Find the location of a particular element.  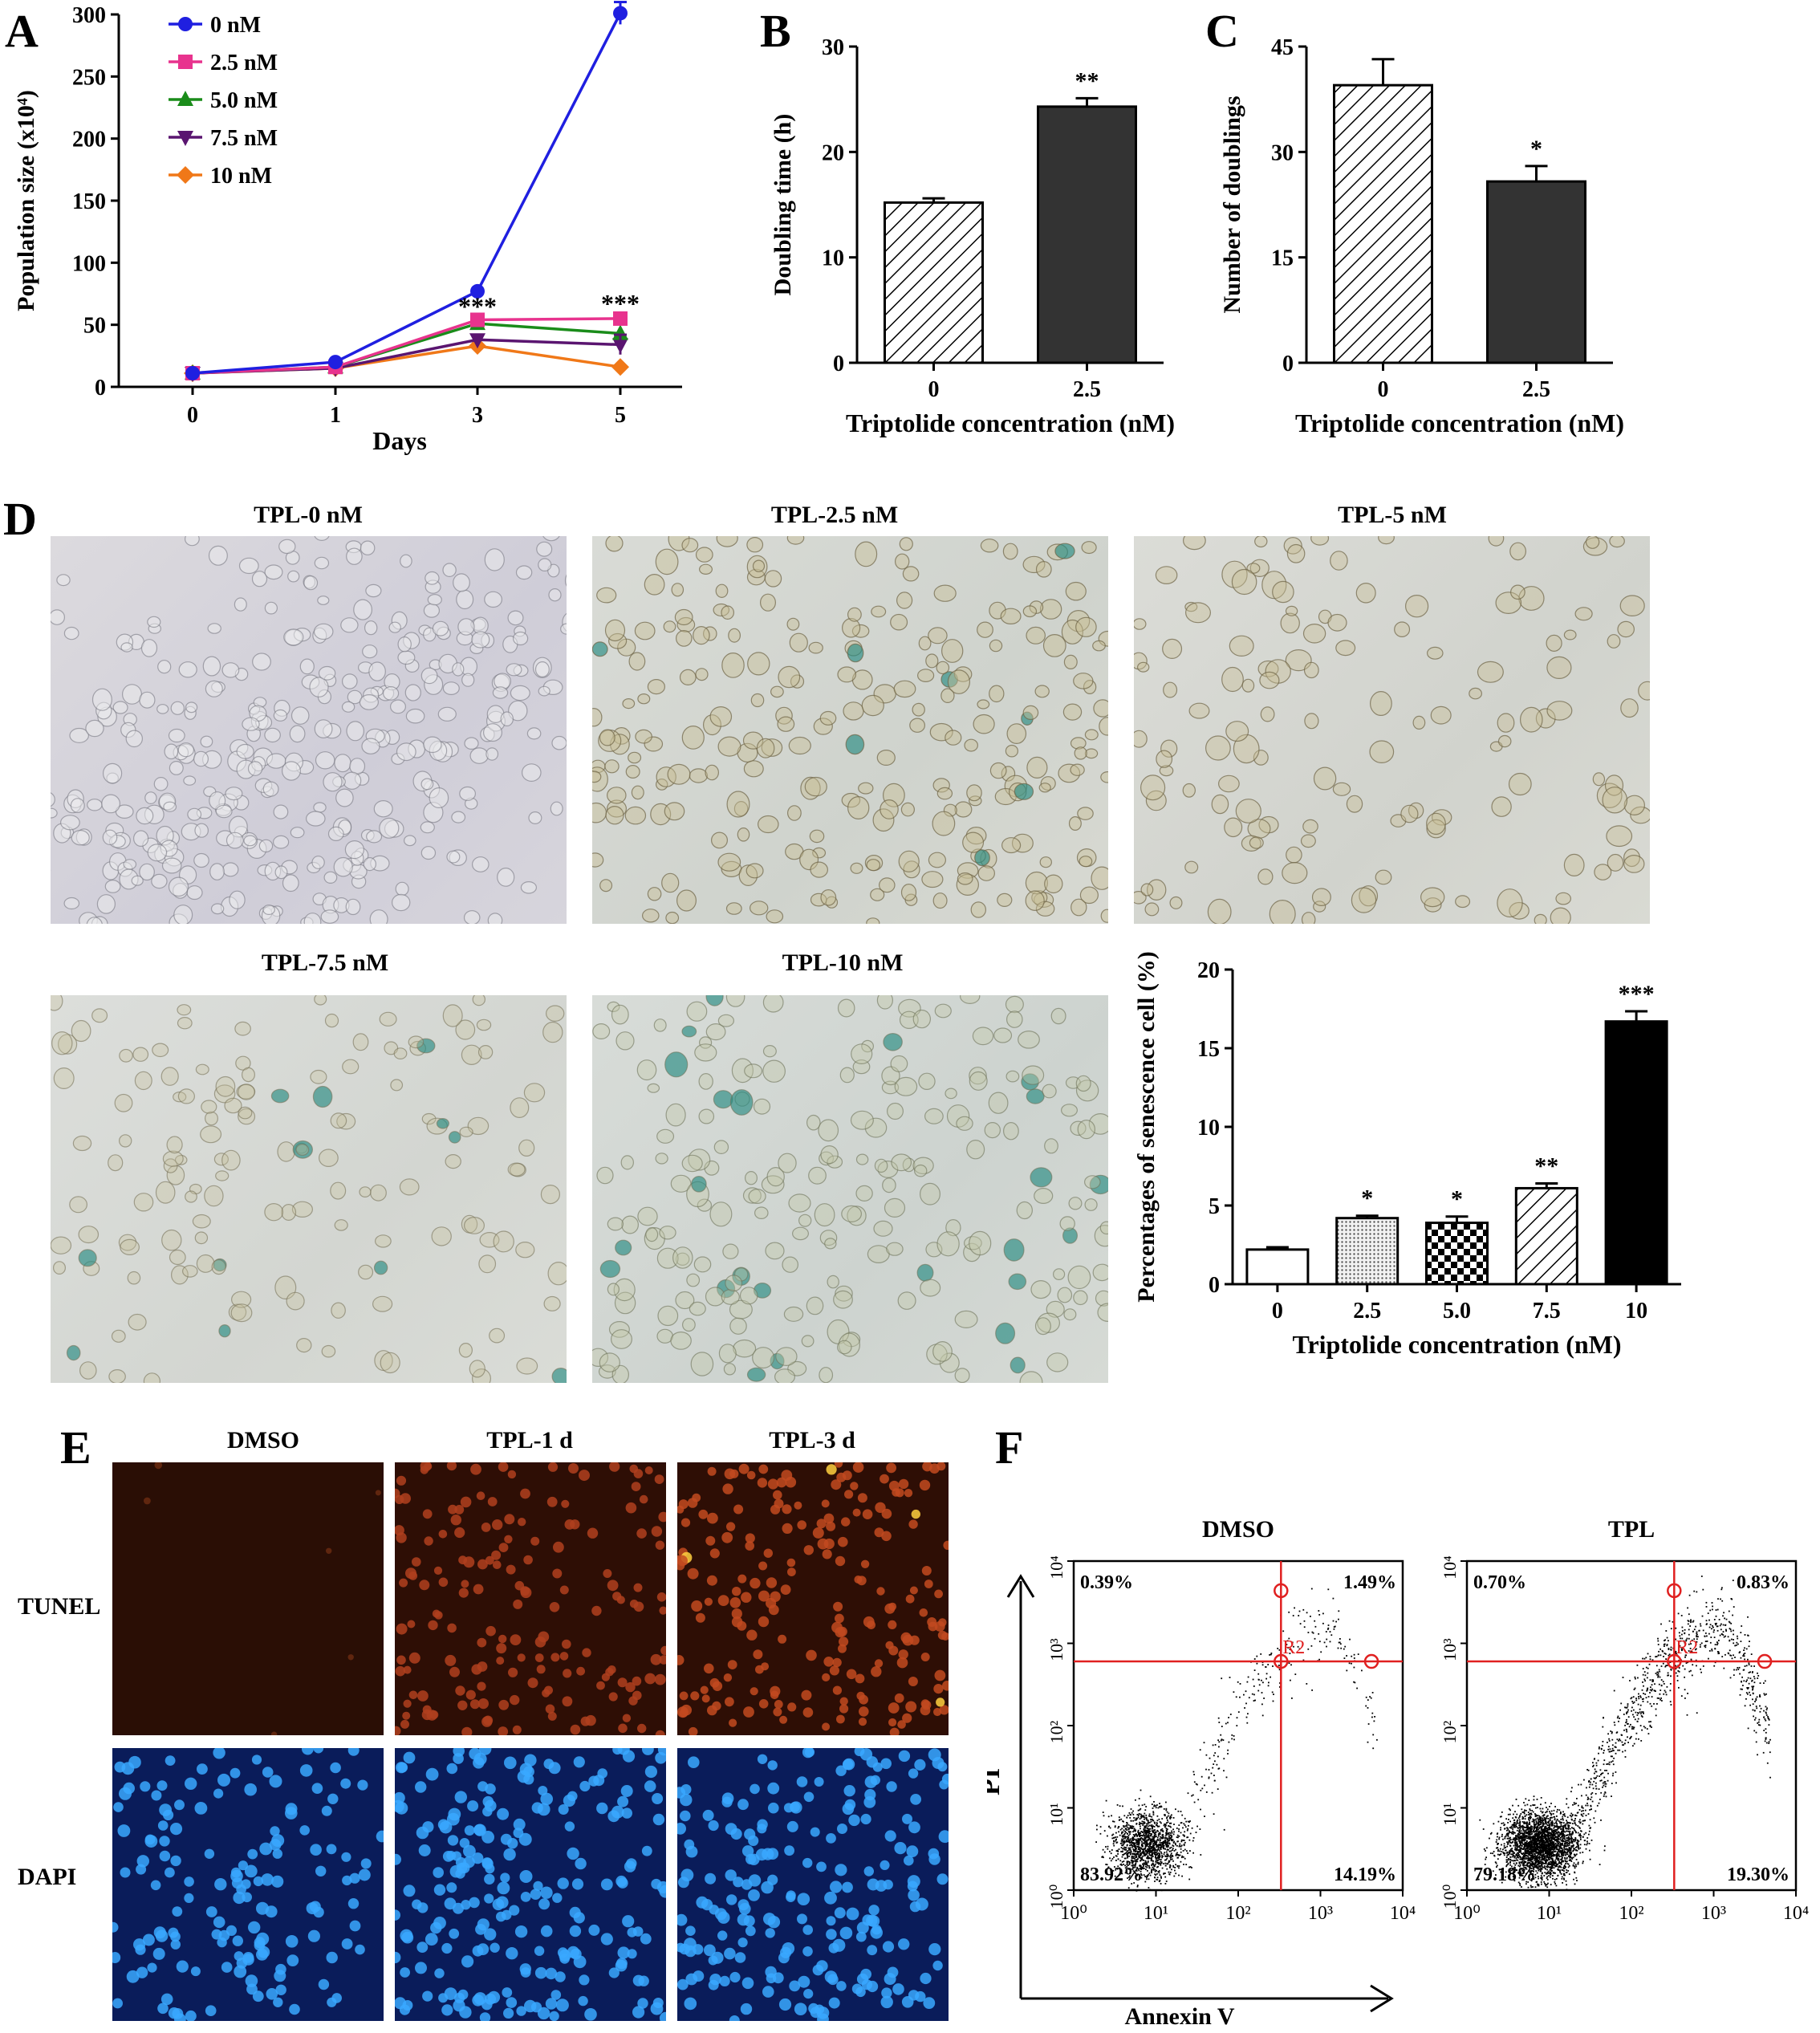

dapi0-nuclei is located at coordinates (248, 1884).